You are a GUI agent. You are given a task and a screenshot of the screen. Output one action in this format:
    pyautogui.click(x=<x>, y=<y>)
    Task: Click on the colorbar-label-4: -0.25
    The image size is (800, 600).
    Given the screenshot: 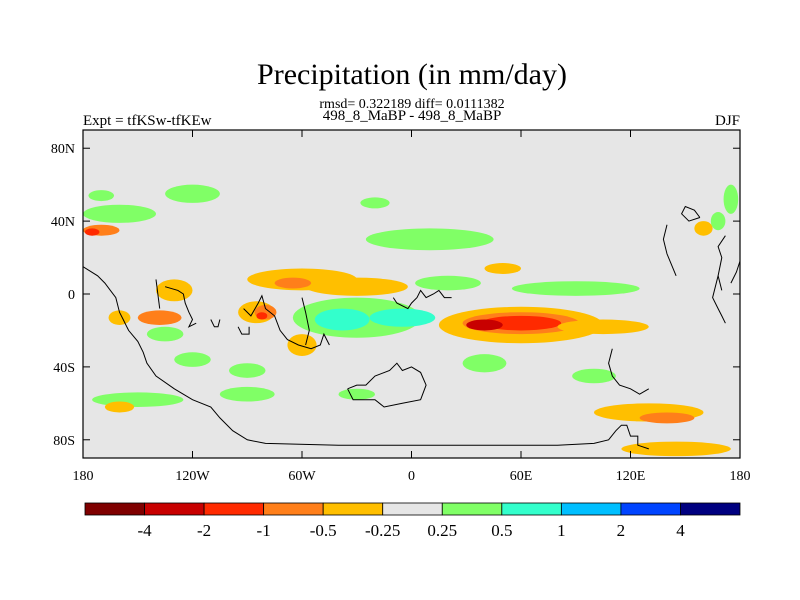 What is the action you would take?
    pyautogui.click(x=382, y=530)
    